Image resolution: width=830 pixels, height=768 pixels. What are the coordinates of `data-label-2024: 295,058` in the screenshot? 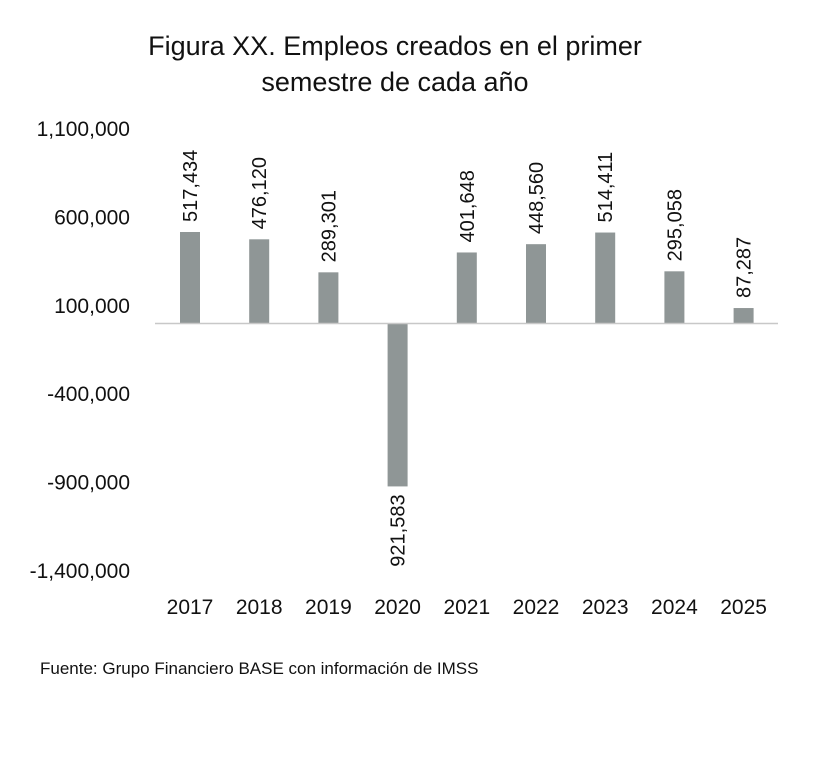 It's located at (675, 225).